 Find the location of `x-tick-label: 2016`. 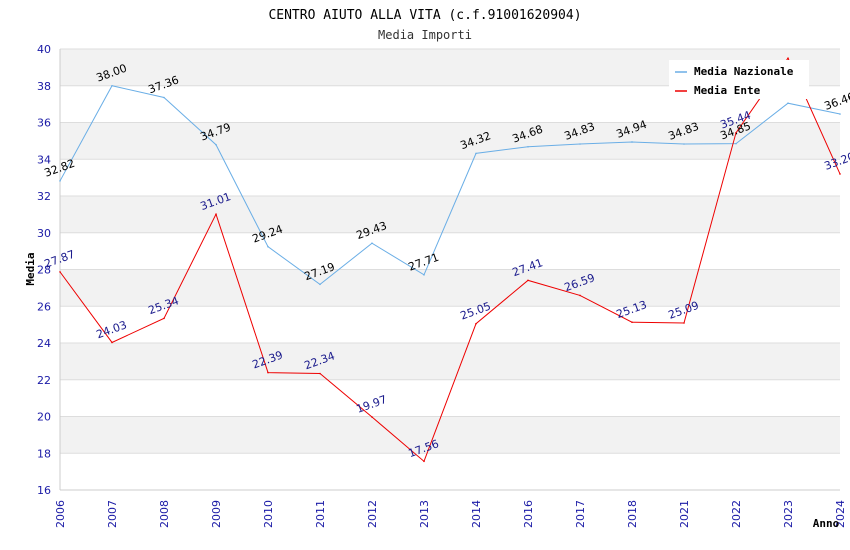

x-tick-label: 2016 is located at coordinates (528, 514).